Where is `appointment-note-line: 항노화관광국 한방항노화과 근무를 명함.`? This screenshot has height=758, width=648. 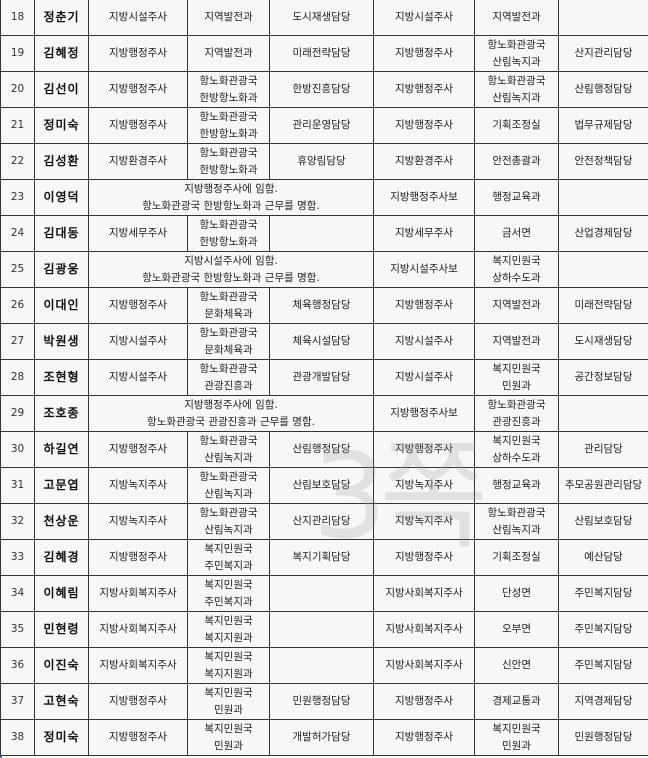
appointment-note-line: 항노화관광국 한방항노화과 근무를 명함. is located at coordinates (231, 277).